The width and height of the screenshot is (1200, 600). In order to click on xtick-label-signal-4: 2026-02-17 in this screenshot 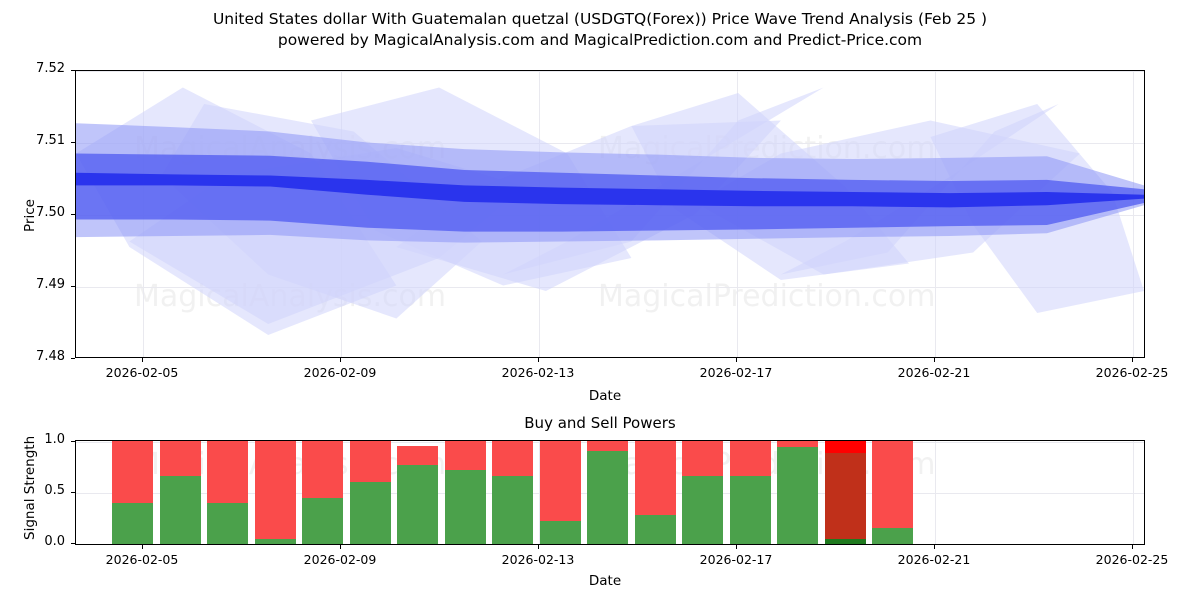, I will do `click(736, 559)`.